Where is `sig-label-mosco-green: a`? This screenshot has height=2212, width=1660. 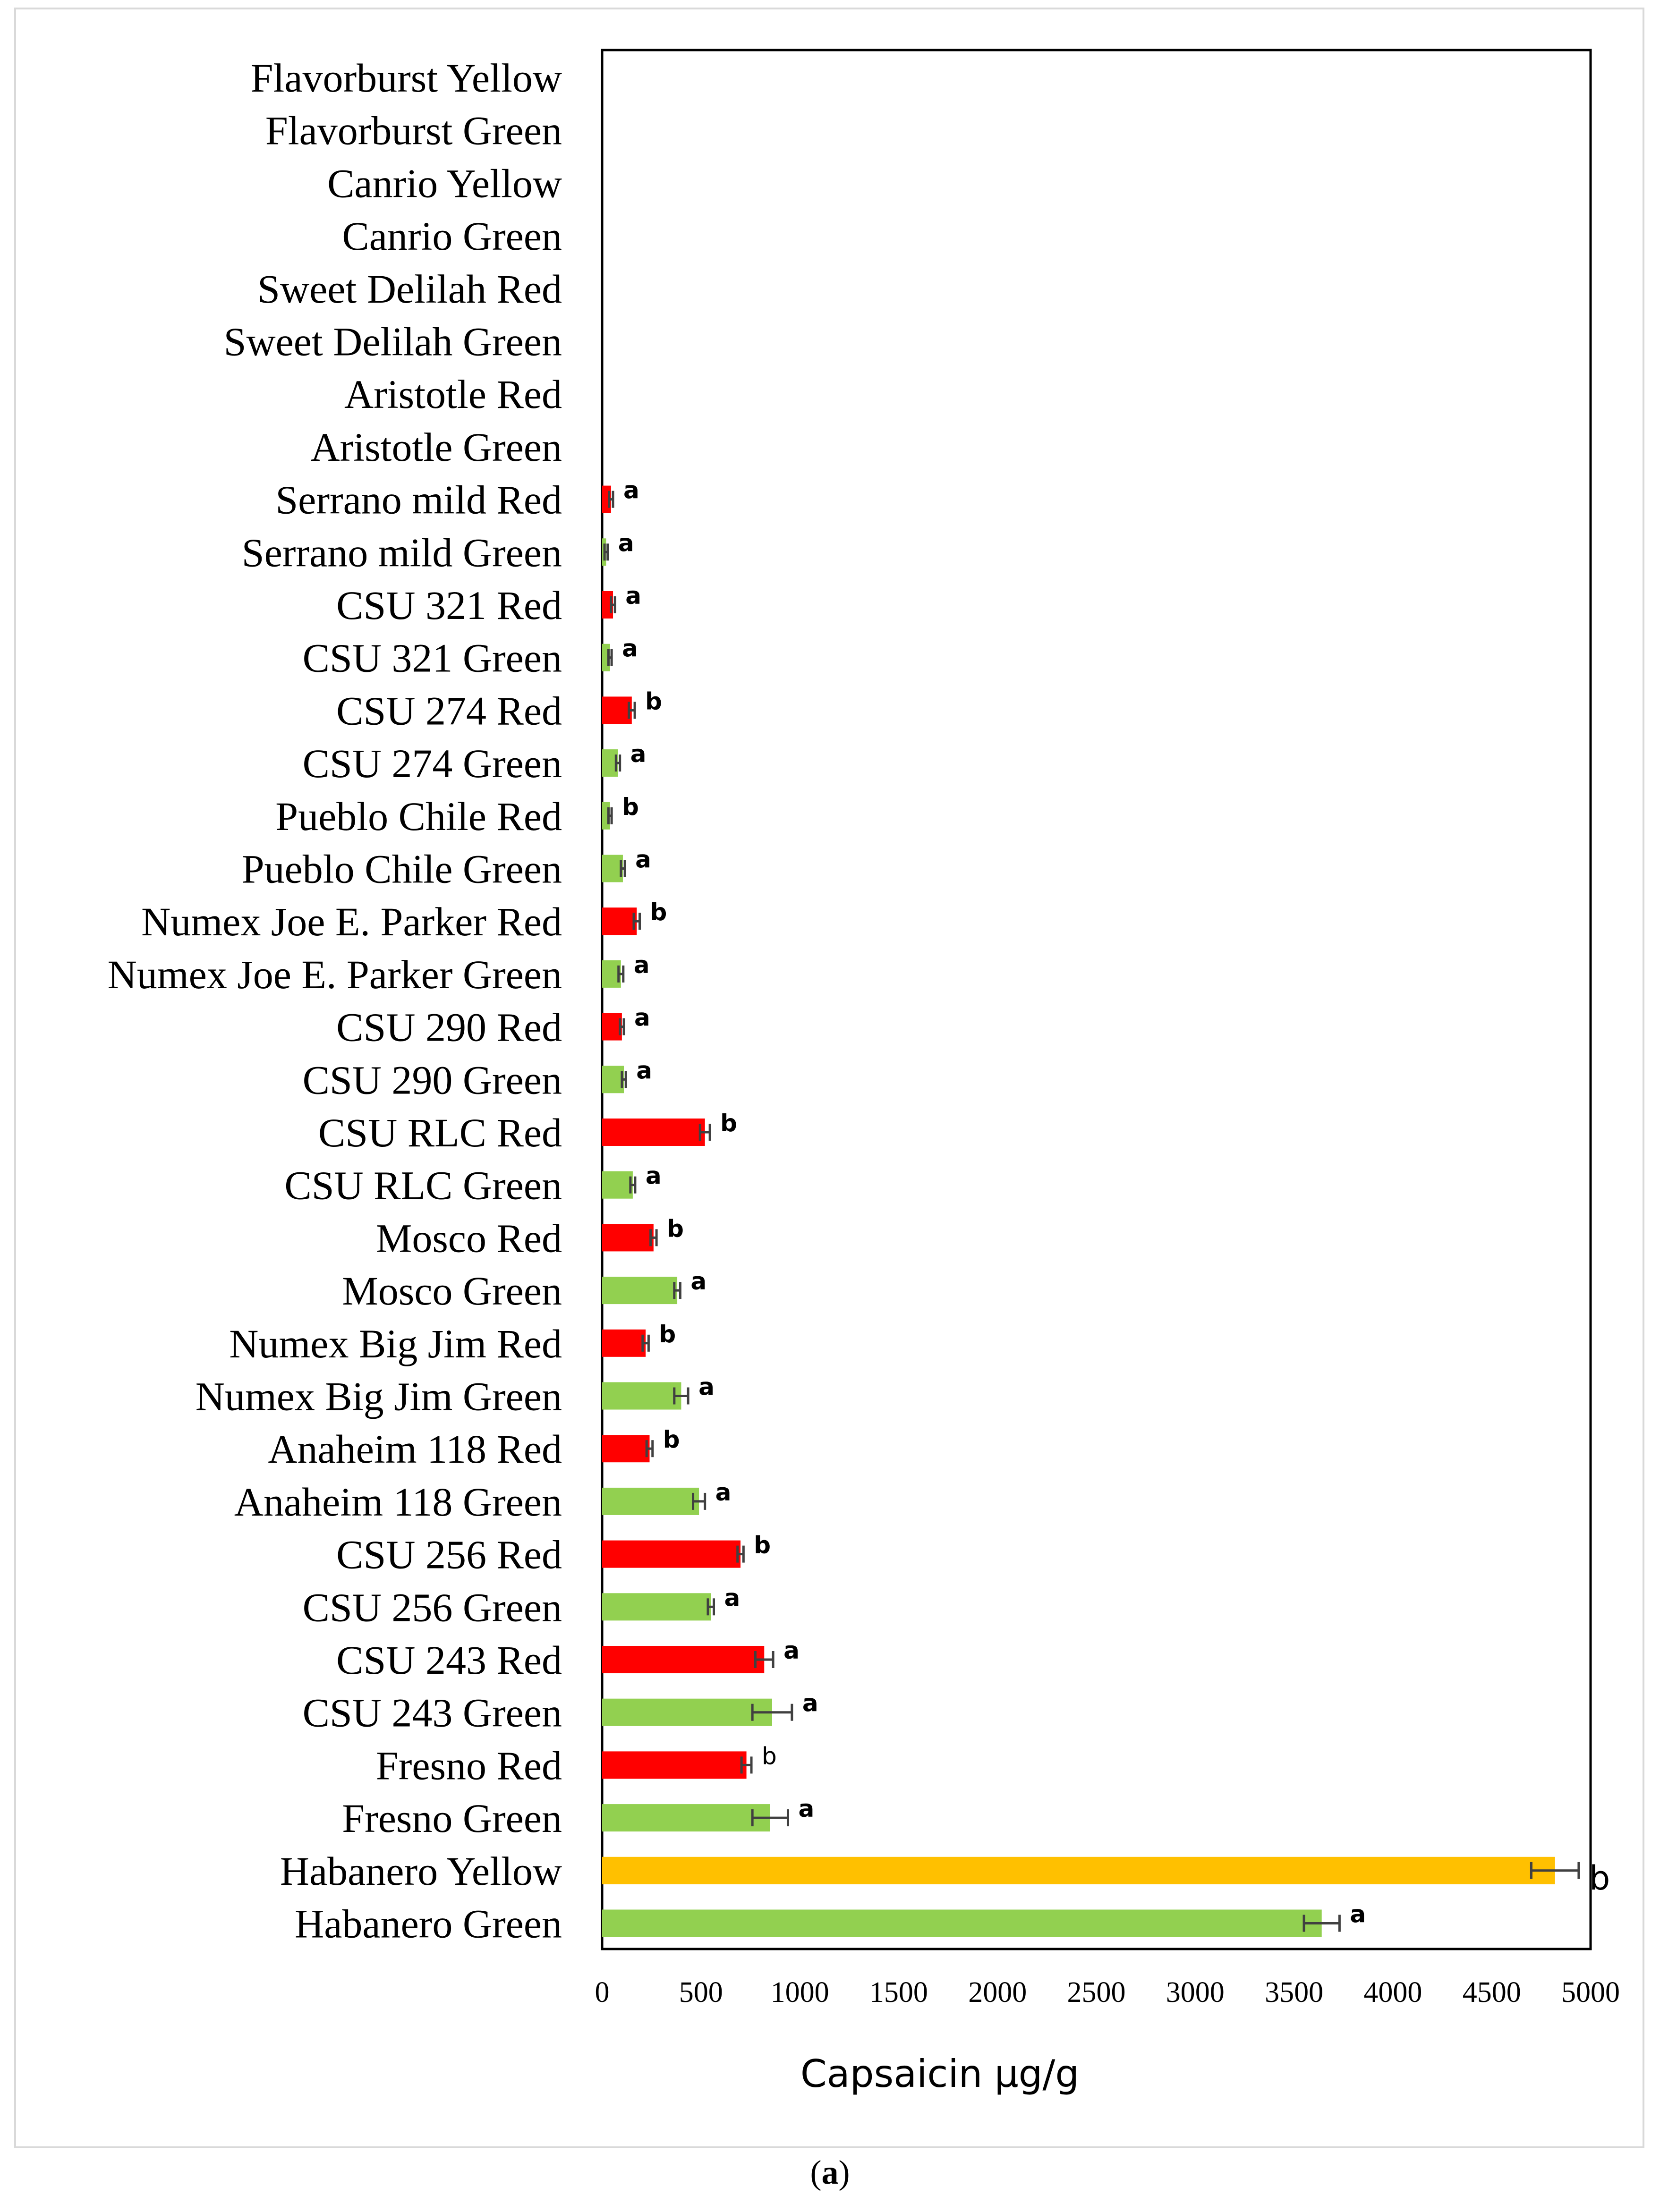
sig-label-mosco-green: a is located at coordinates (699, 1281).